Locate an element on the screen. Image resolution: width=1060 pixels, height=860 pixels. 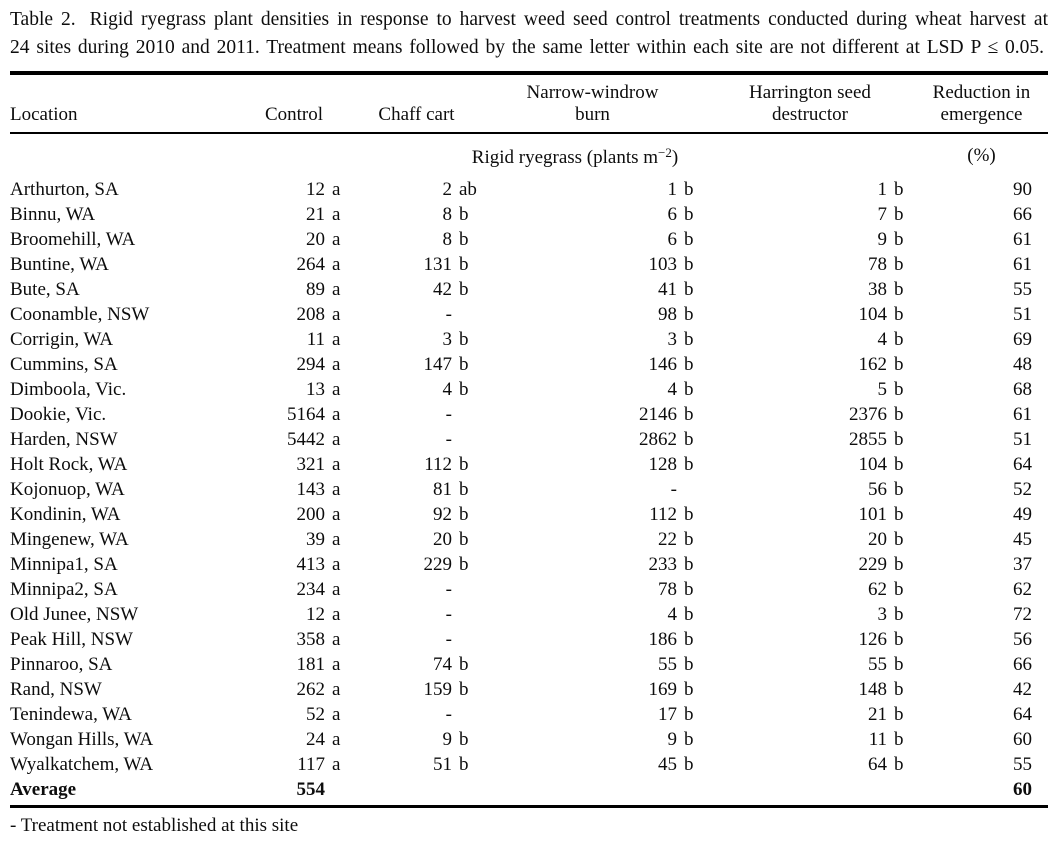
control-cell: 5442 a is located at coordinates (294, 439).